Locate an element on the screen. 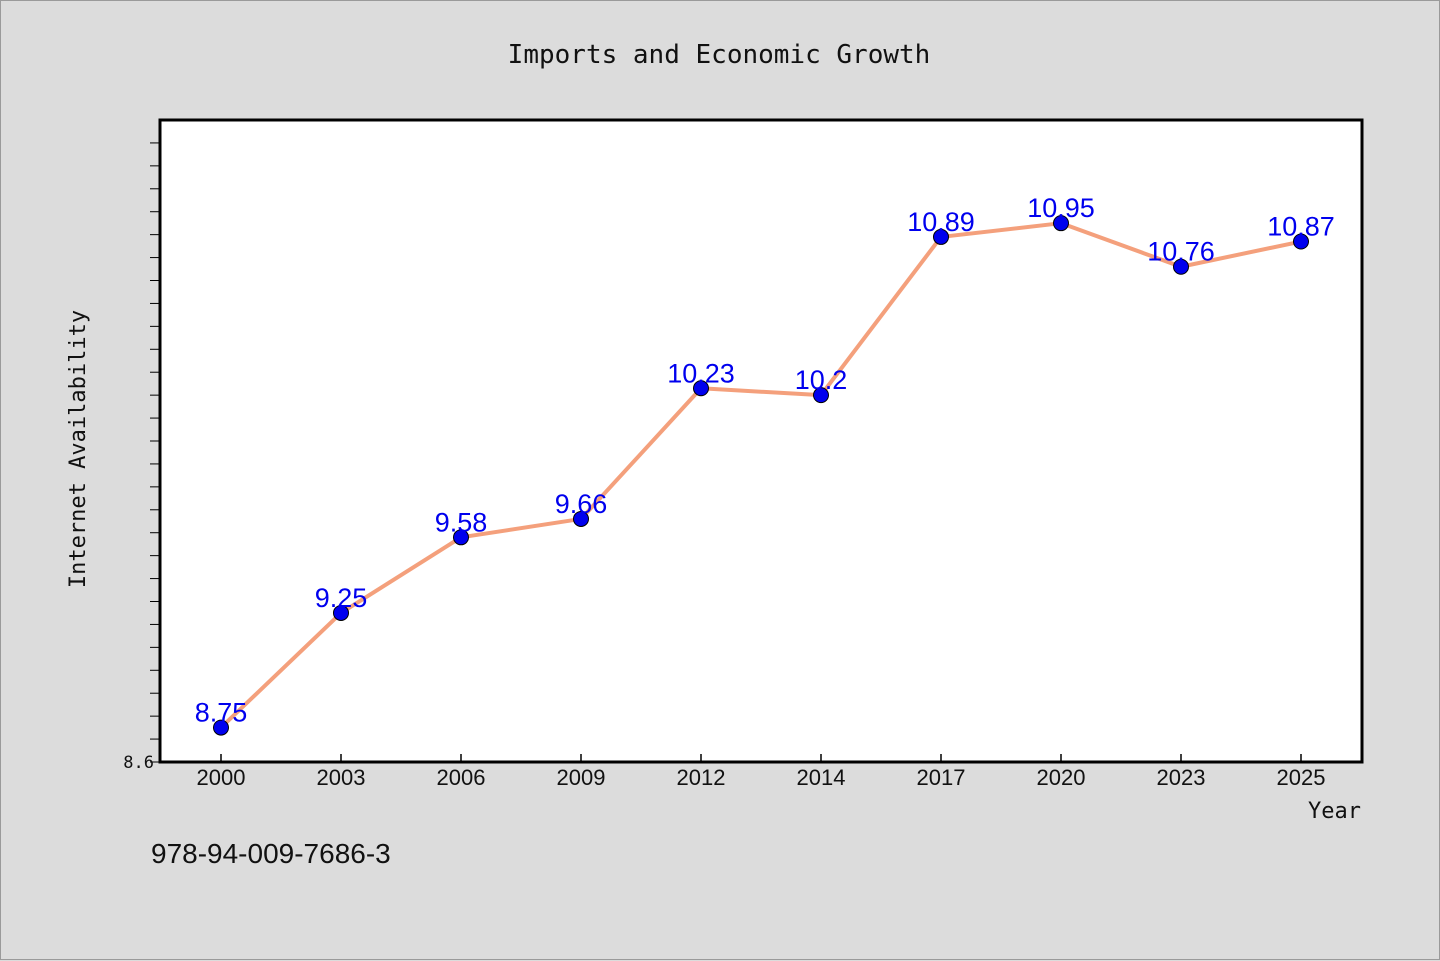 This screenshot has height=961, width=1440. y-tick-label: 8.6 is located at coordinates (138, 763).